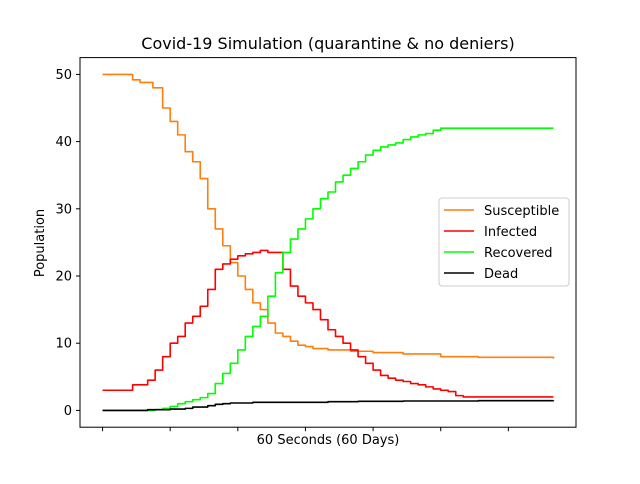  What do you see at coordinates (63, 277) in the screenshot?
I see `y-tick-label: 20` at bounding box center [63, 277].